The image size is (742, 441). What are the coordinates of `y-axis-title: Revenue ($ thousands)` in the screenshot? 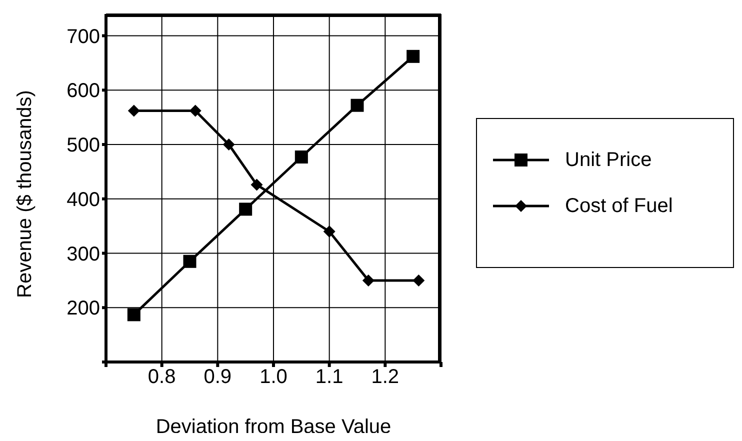 It's located at (25, 194).